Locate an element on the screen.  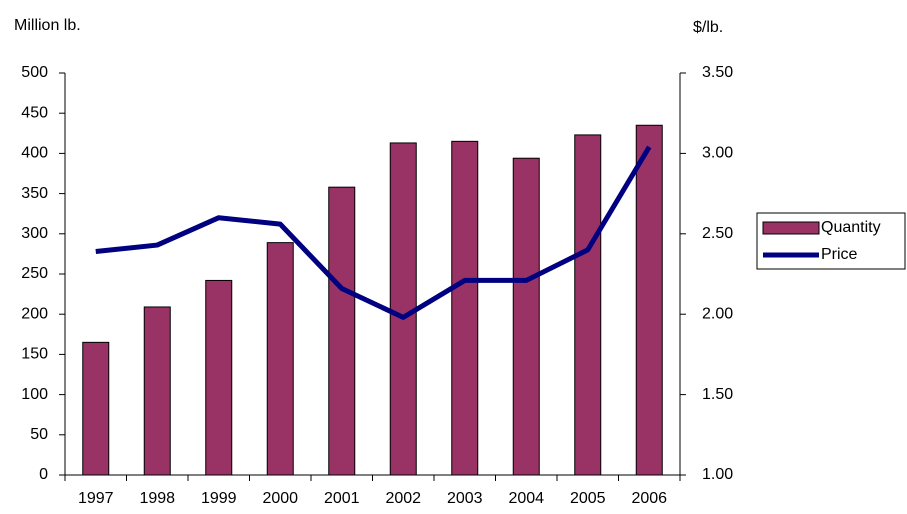
y-tick-label: 200 is located at coordinates (34, 313).